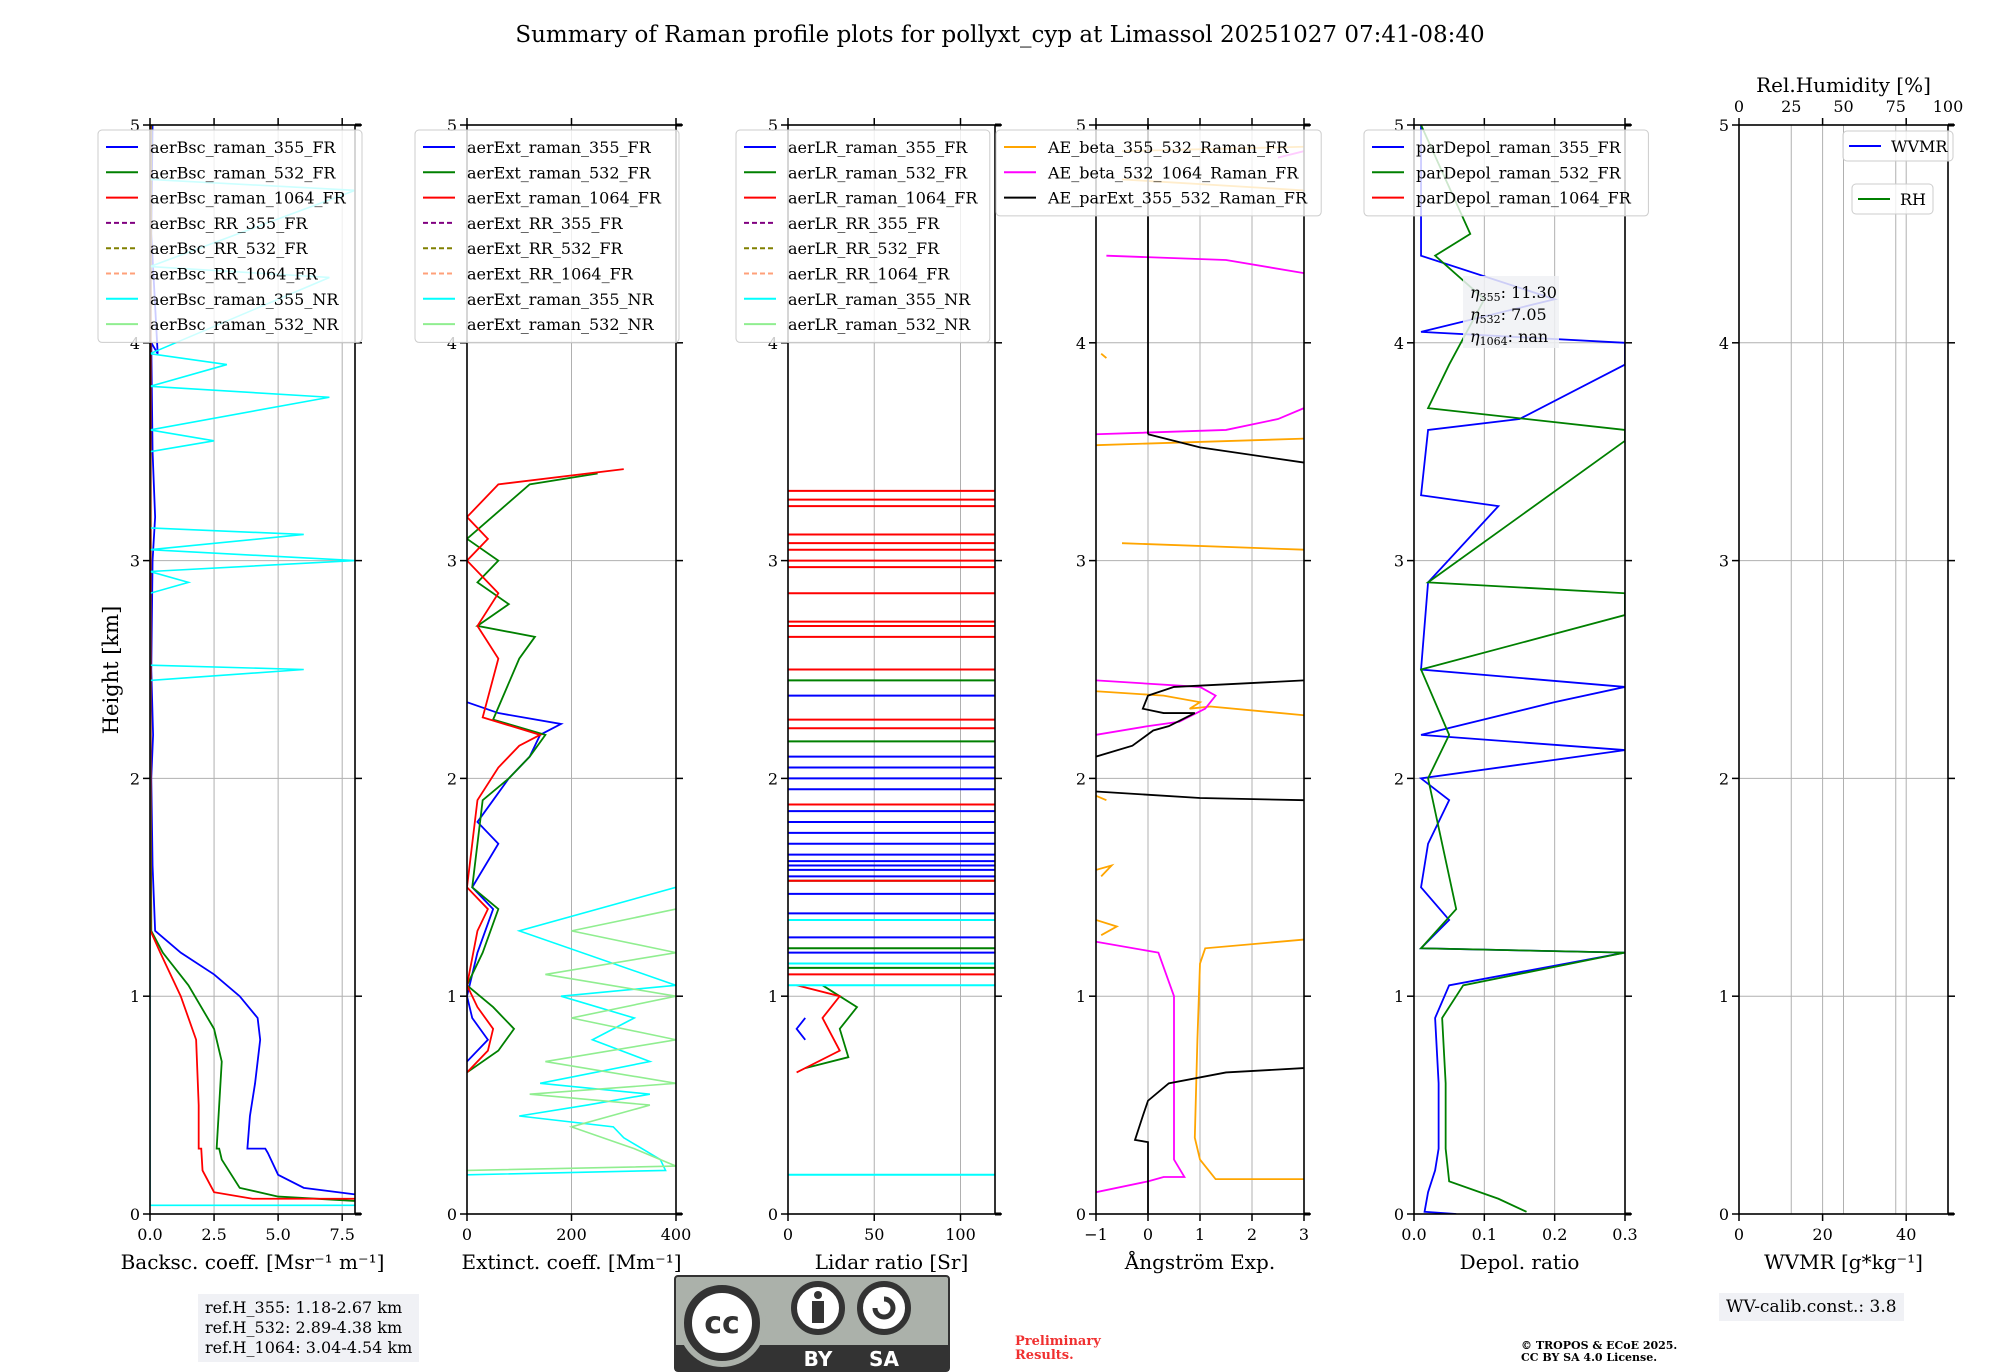  What do you see at coordinates (869, 274) in the screenshot?
I see `legend-label: aerLR_RR_1064_FR` at bounding box center [869, 274].